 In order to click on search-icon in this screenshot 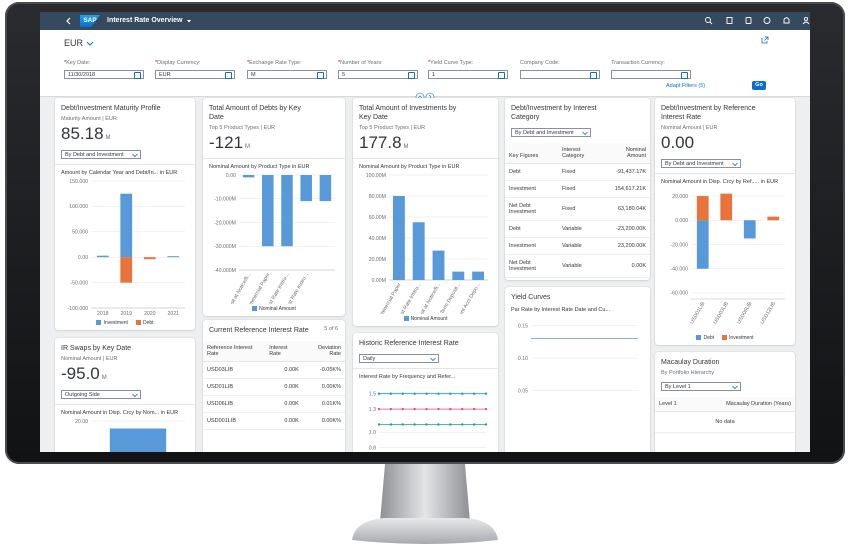, I will do `click(709, 21)`.